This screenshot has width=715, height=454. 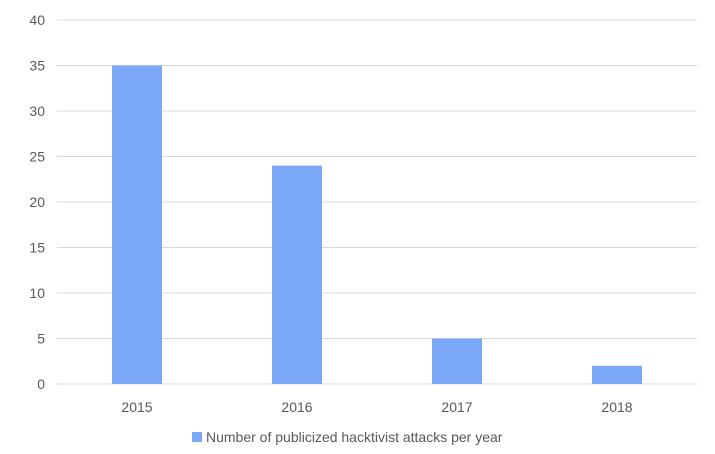 I want to click on x-tick-label: 2018, so click(x=616, y=407).